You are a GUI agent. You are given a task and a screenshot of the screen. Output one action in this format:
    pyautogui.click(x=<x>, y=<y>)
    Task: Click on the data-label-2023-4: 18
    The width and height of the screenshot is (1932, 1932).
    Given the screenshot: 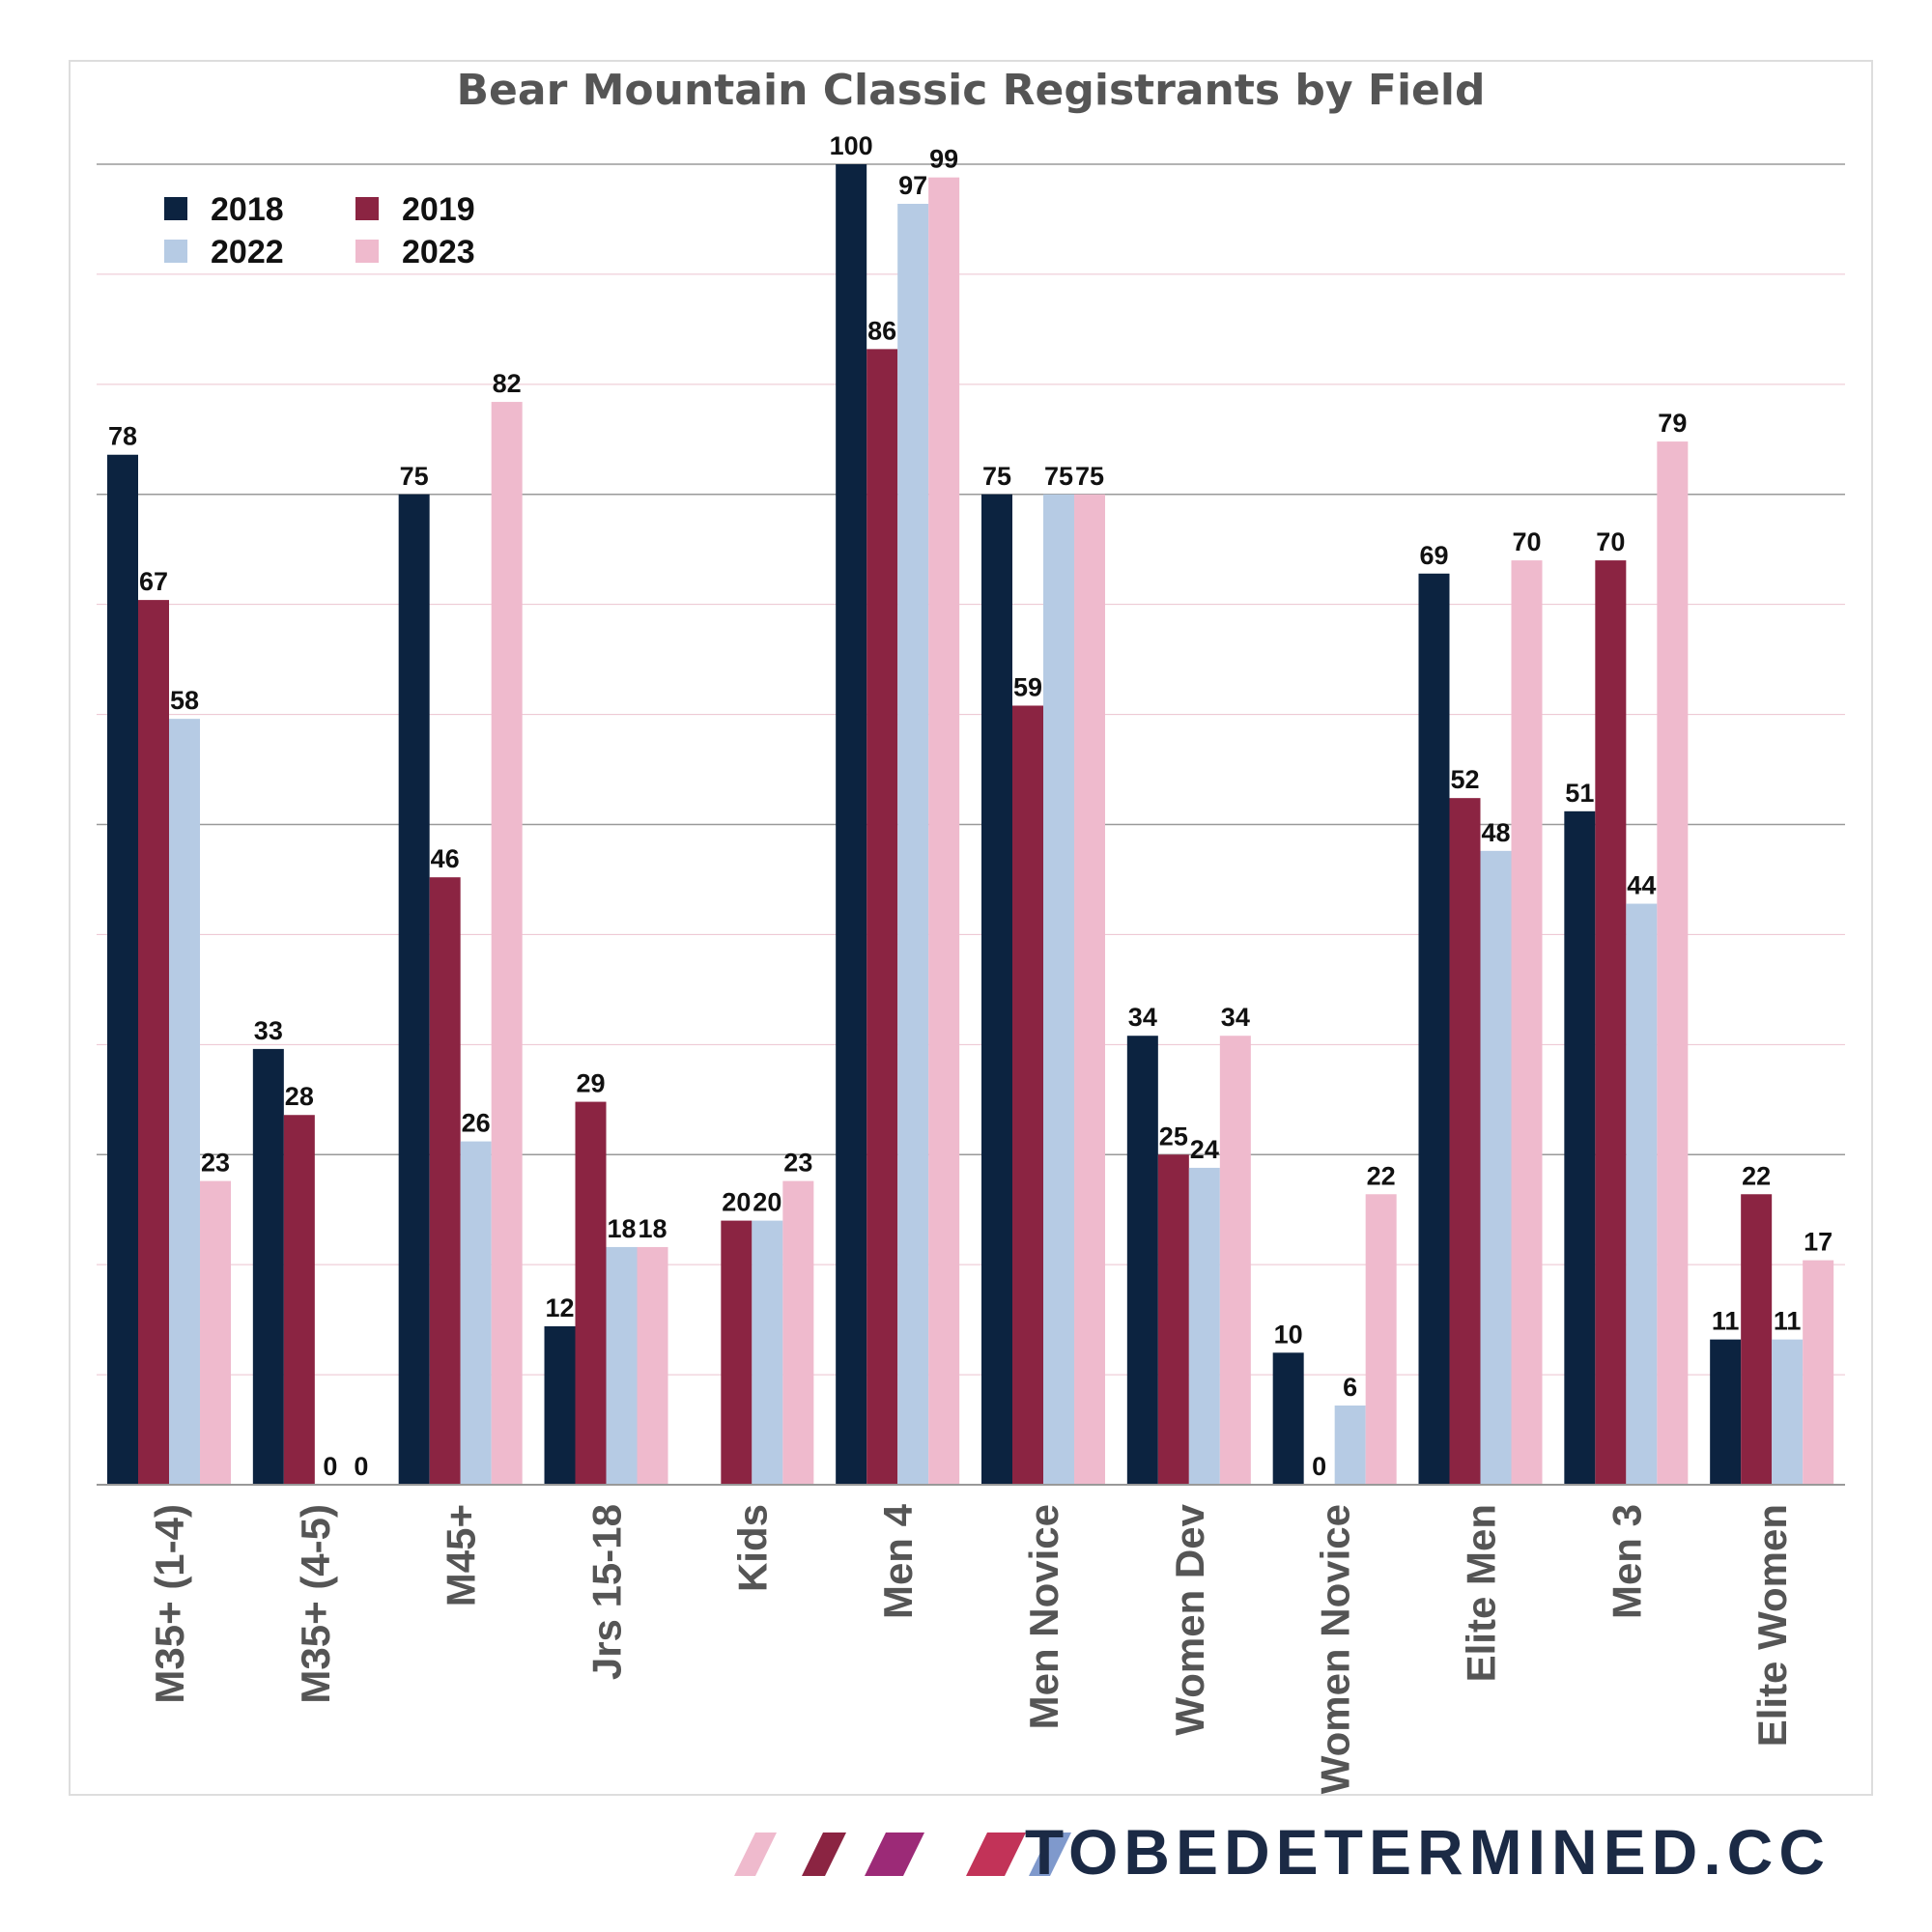 What is the action you would take?
    pyautogui.click(x=652, y=1228)
    